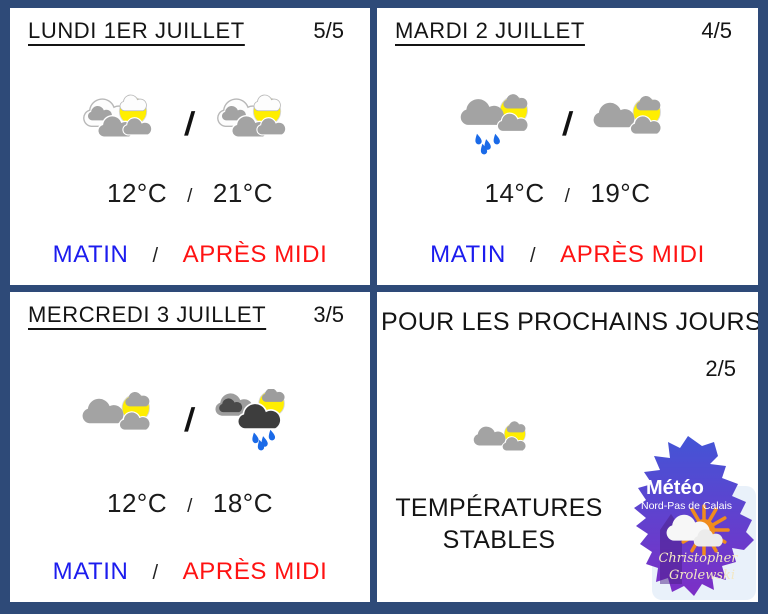 This screenshot has height=614, width=768. I want to click on card-header: MERCREDI 3 JUILLET 3/5, so click(186, 315).